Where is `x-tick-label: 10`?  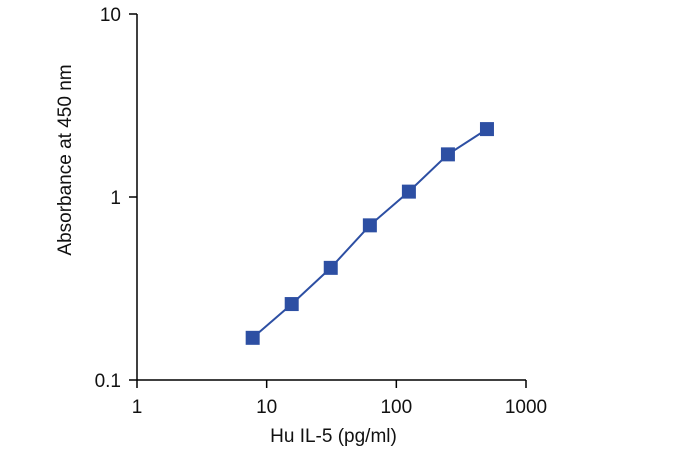 x-tick-label: 10 is located at coordinates (266, 407).